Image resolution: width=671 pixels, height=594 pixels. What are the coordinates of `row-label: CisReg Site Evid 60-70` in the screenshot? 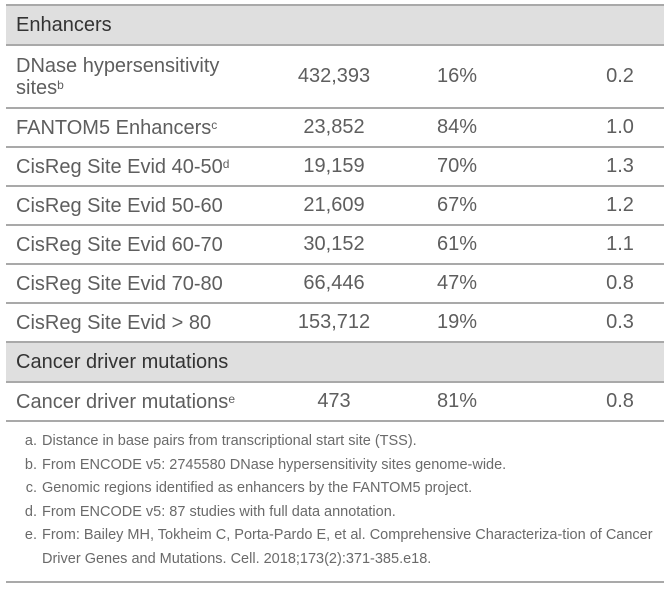 It's located at (137, 245).